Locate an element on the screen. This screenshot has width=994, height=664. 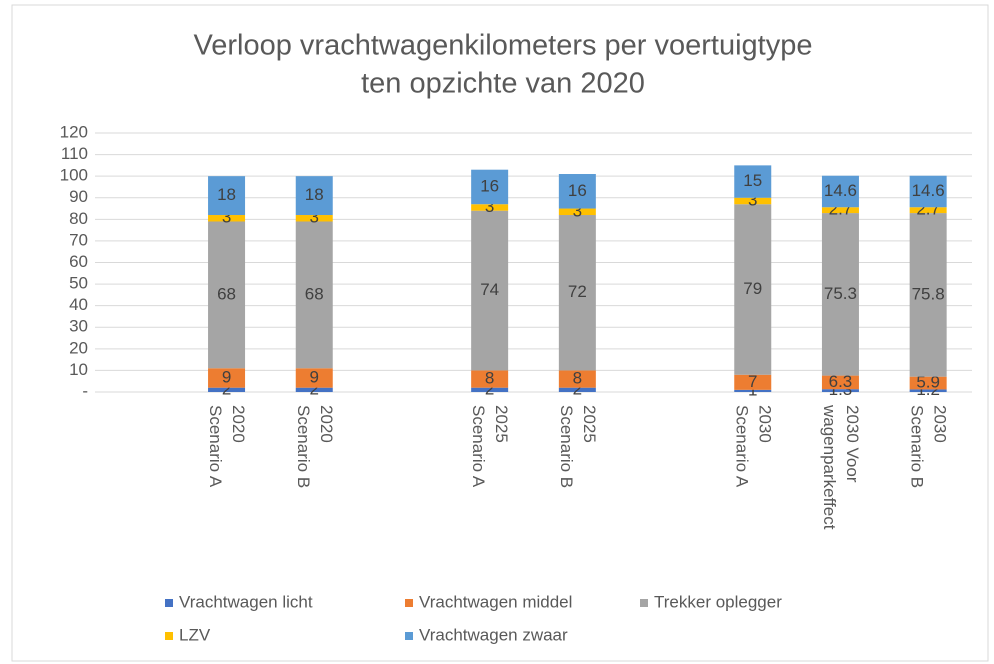
data-label: 6.3 is located at coordinates (841, 381).